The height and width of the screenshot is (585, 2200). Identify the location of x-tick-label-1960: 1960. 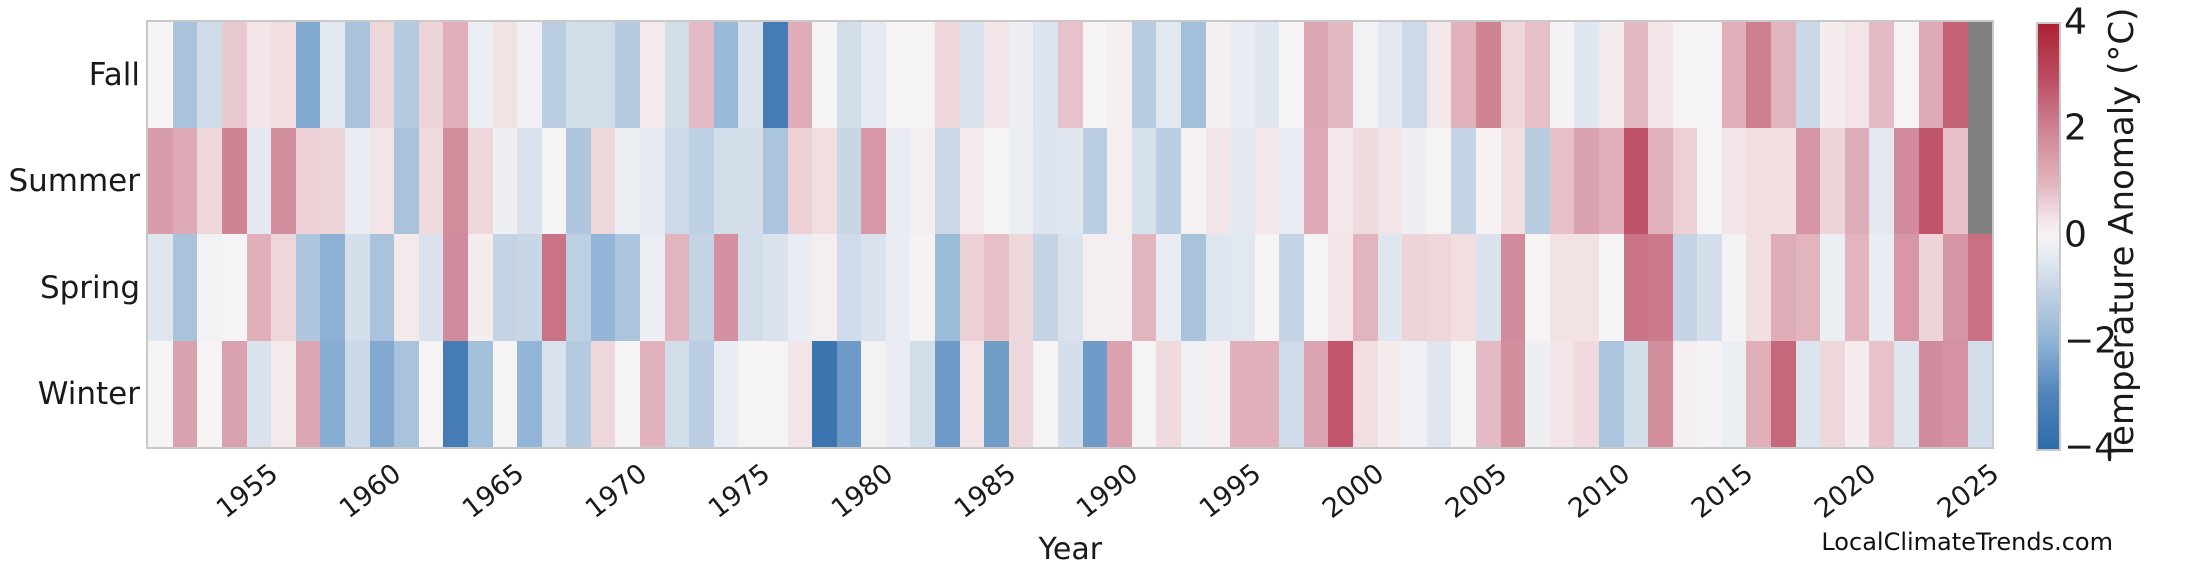
(370, 491).